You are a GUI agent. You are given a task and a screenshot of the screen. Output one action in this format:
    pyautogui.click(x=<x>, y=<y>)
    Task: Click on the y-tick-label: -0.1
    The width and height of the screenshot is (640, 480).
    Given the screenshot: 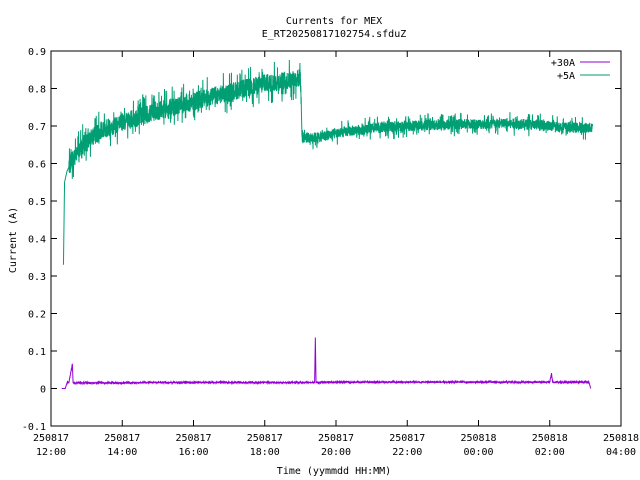 What is the action you would take?
    pyautogui.click(x=34, y=427)
    